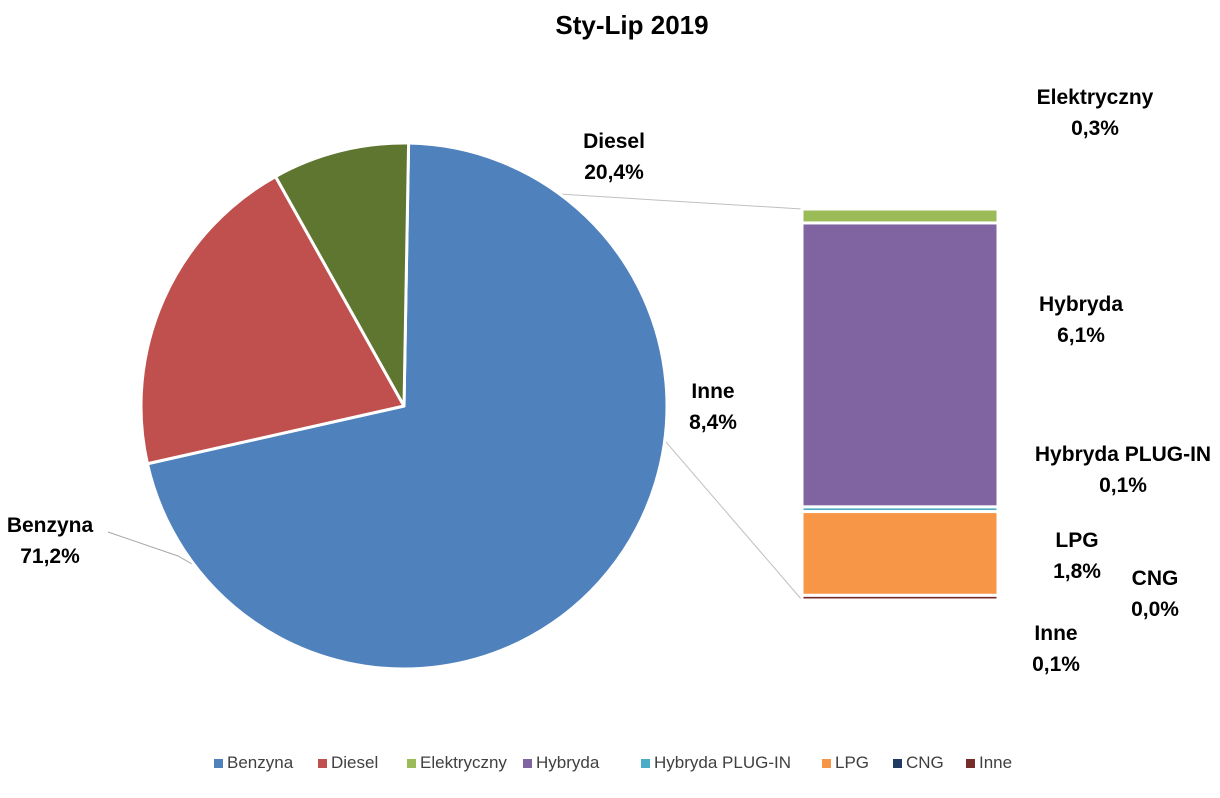 The image size is (1220, 798). I want to click on legend-item-hybryda: Hybryda, so click(561, 762).